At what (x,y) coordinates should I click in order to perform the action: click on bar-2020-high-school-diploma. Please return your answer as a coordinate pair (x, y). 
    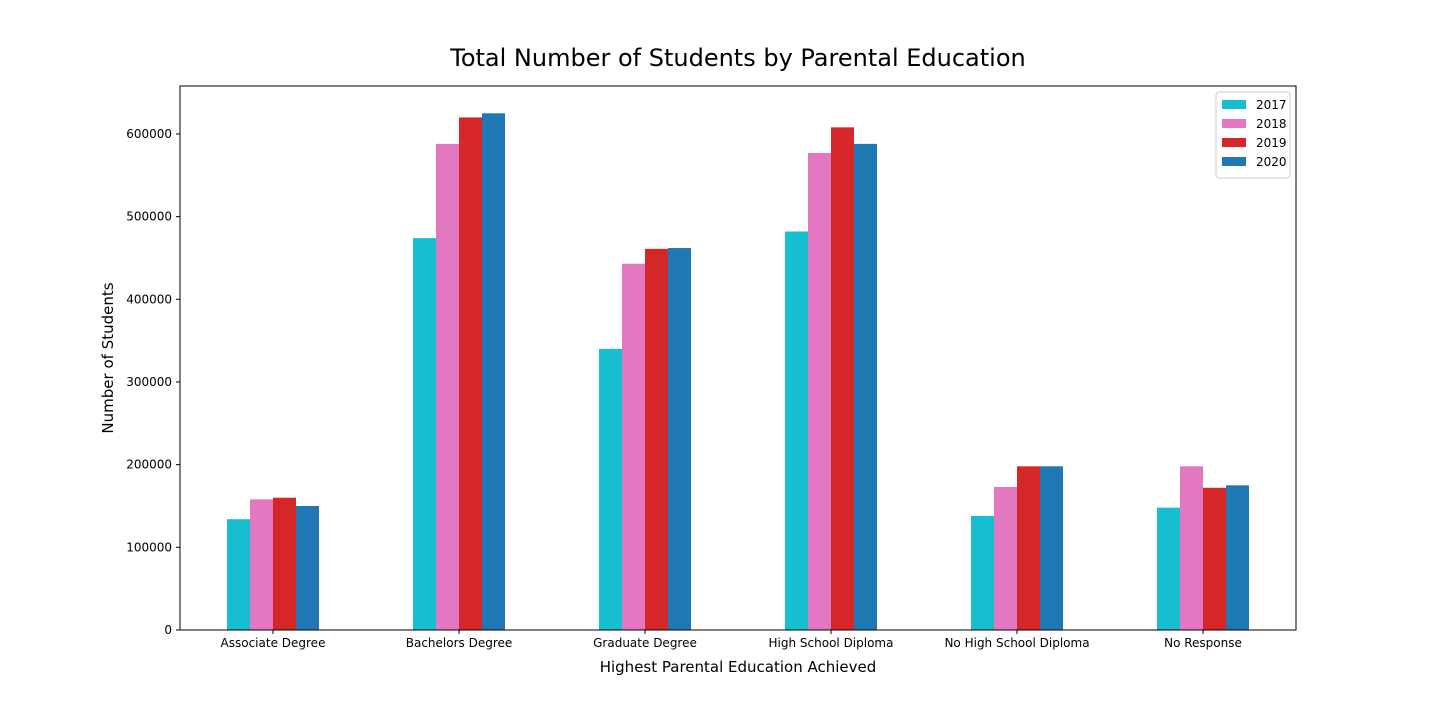
    Looking at the image, I should click on (865, 386).